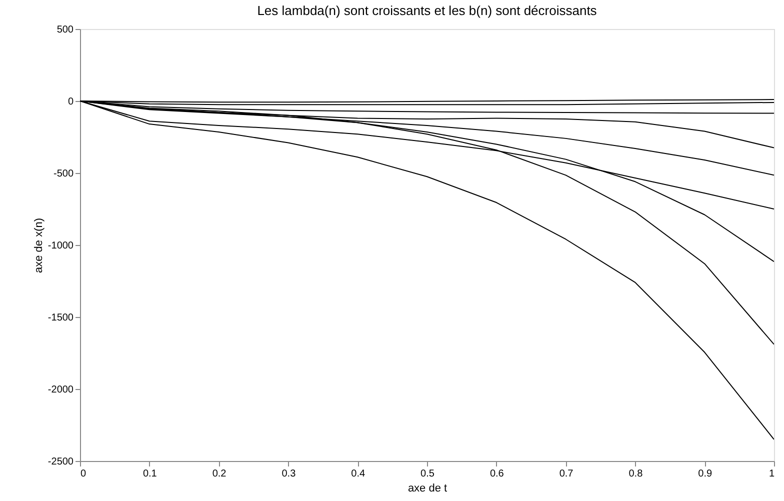 The image size is (784, 501). What do you see at coordinates (497, 474) in the screenshot?
I see `x-tick-label: 0.6` at bounding box center [497, 474].